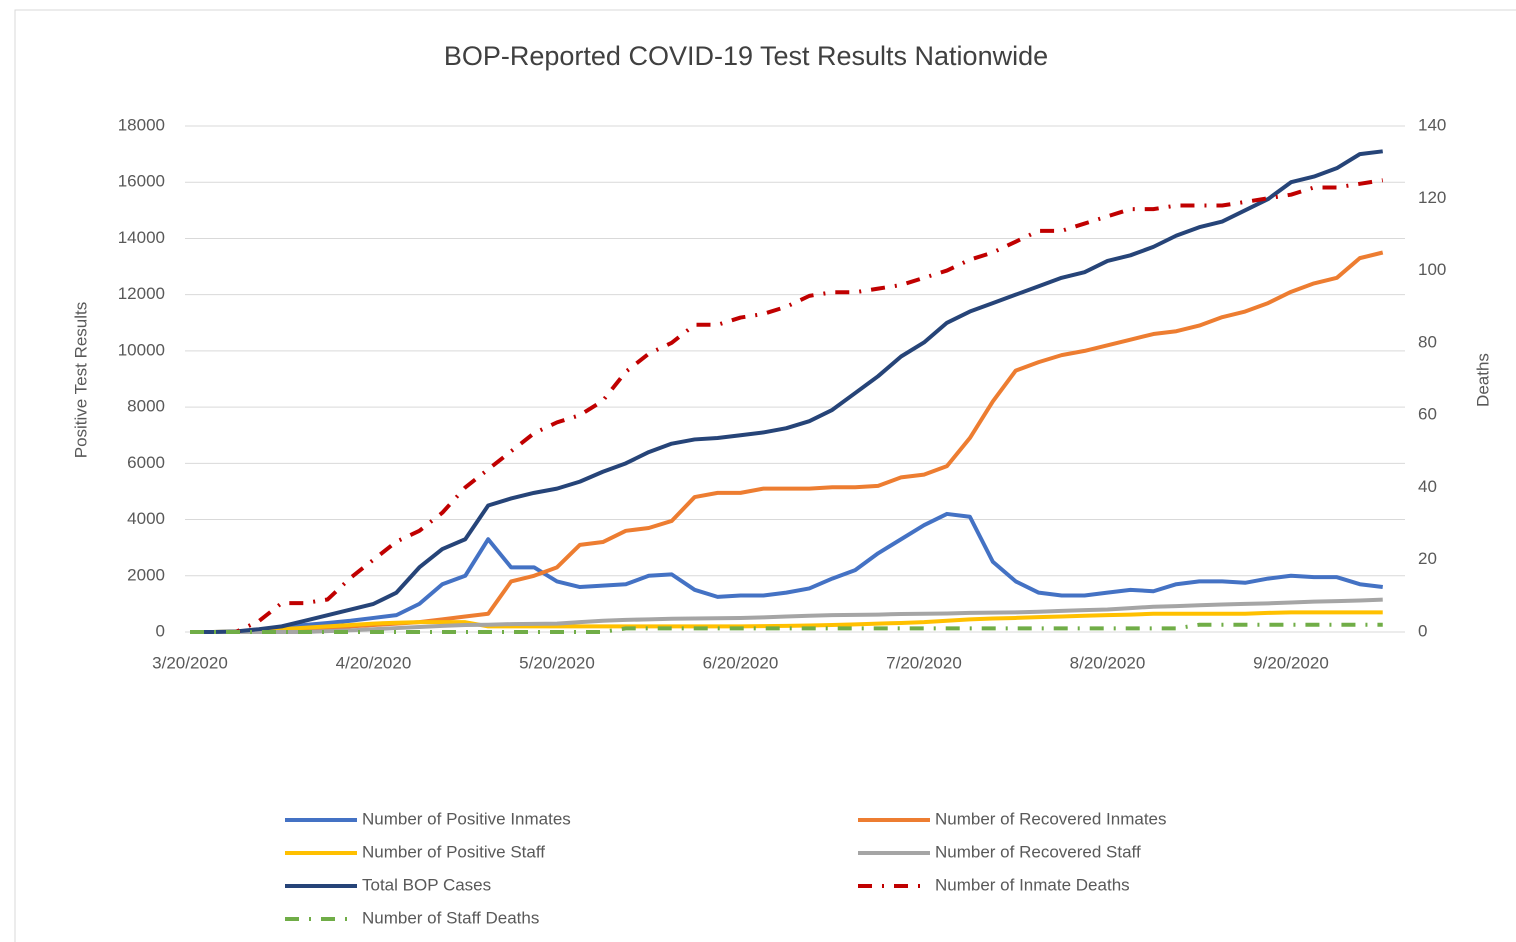 Image resolution: width=1516 pixels, height=942 pixels. What do you see at coordinates (1032, 884) in the screenshot?
I see `legend-label: Number of Inmate Deaths` at bounding box center [1032, 884].